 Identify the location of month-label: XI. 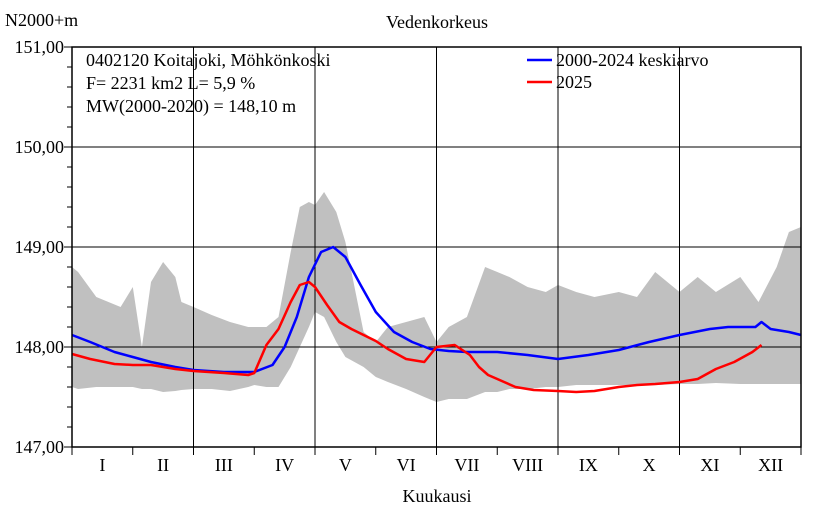
(709, 465).